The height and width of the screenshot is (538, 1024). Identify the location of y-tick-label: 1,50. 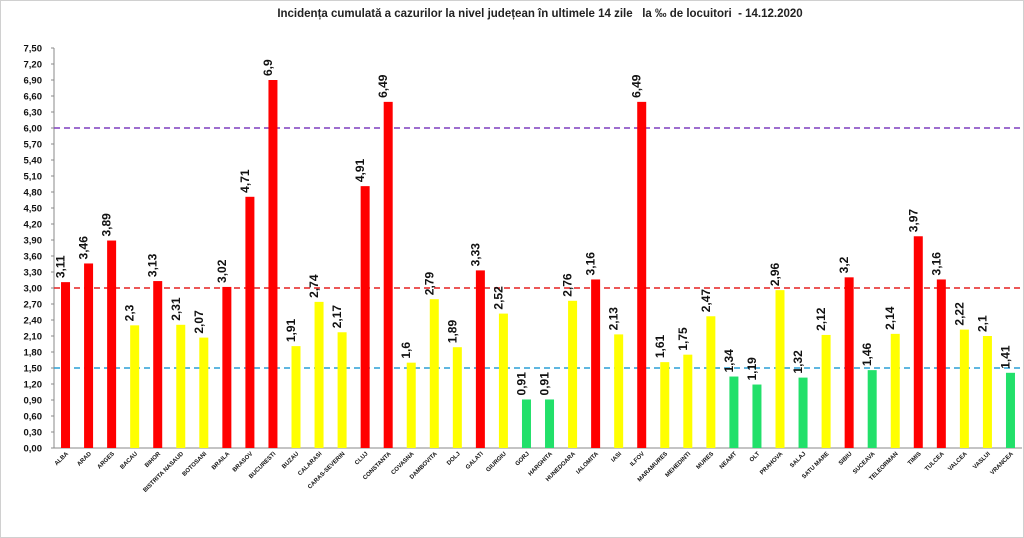
(33, 369).